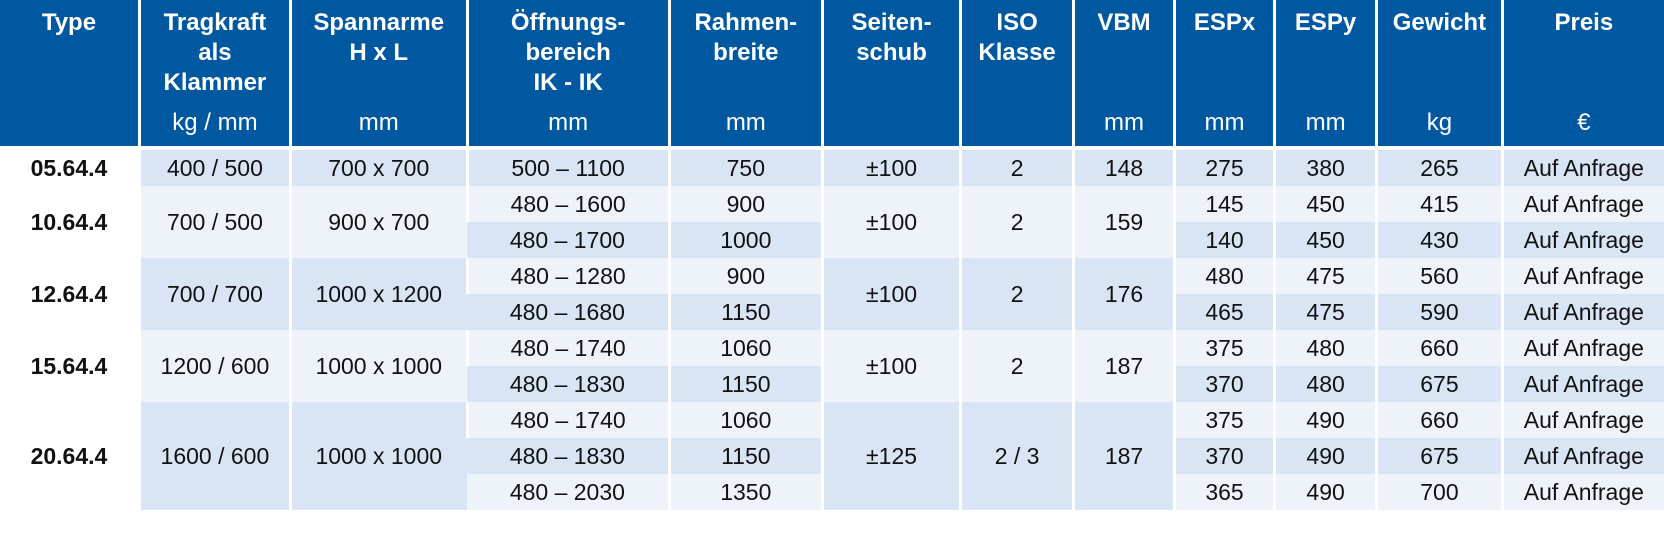 This screenshot has width=1664, height=558. I want to click on header-title-line: Gewicht, so click(1439, 22).